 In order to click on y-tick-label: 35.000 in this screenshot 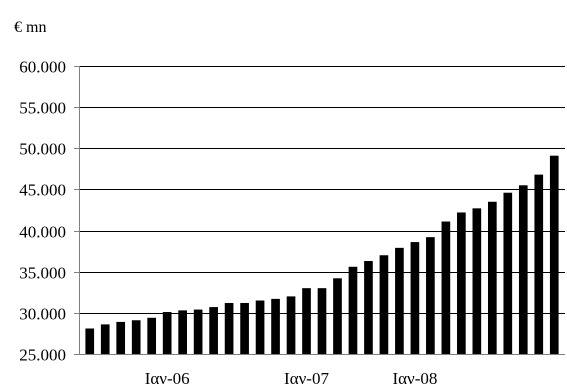, I will do `click(42, 273)`.